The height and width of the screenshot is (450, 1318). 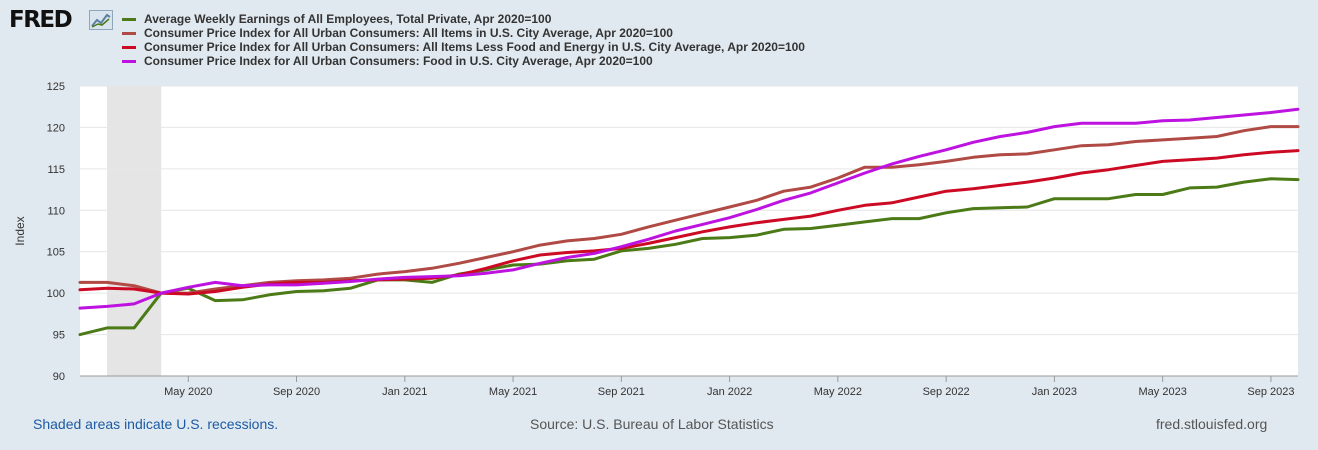 I want to click on y-tick-label-100: 100, so click(x=56, y=294).